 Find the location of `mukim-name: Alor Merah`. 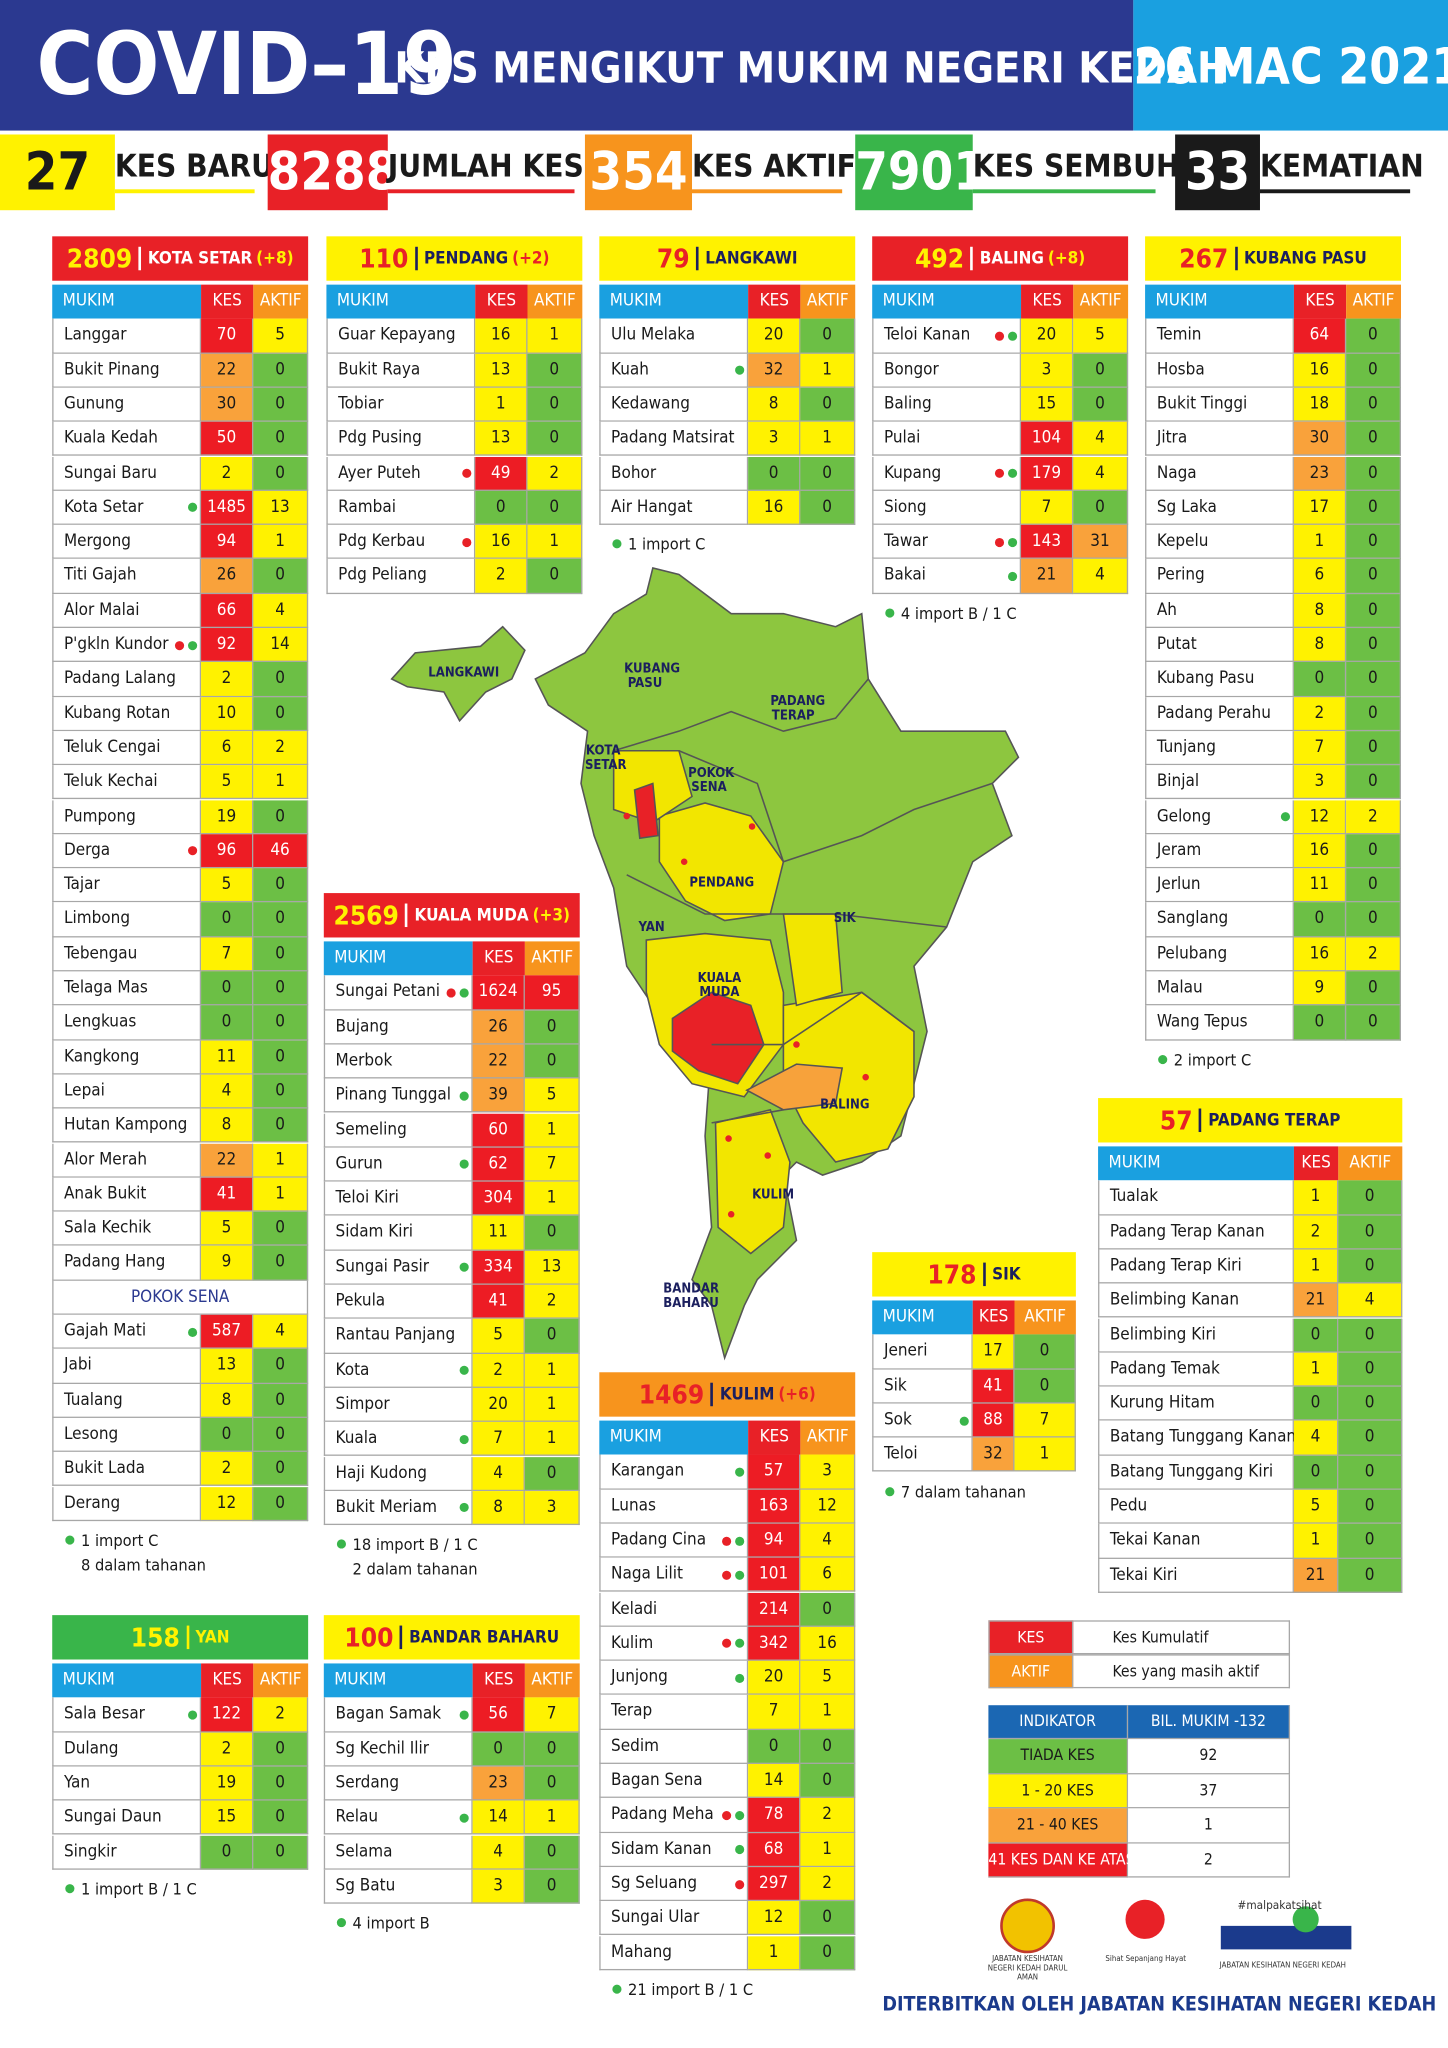

mukim-name: Alor Merah is located at coordinates (127, 1160).